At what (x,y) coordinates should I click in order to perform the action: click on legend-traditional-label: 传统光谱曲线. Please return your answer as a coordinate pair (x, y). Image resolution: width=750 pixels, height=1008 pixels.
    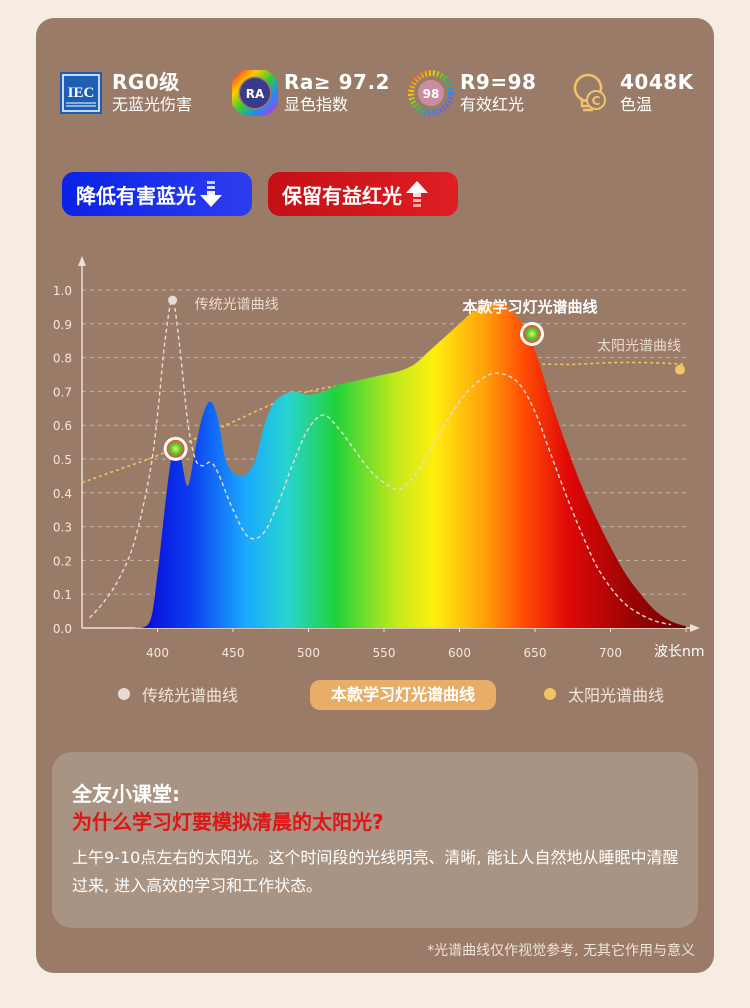
    Looking at the image, I should click on (190, 695).